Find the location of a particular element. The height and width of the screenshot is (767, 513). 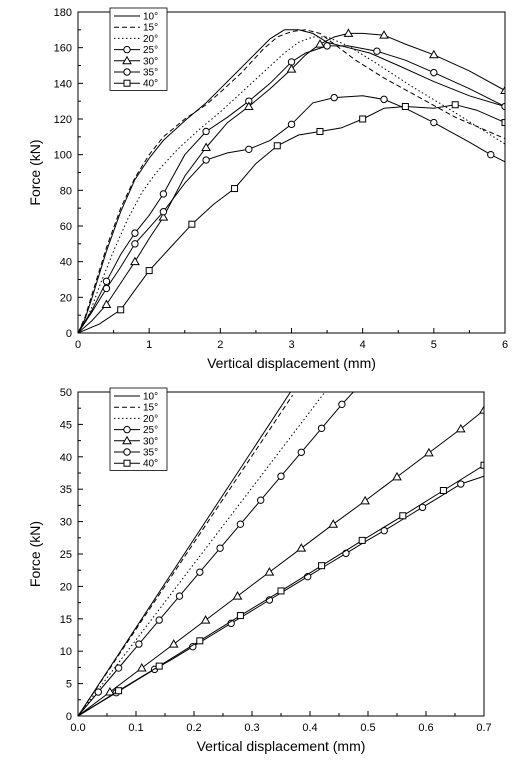

x-tick-label: 0 is located at coordinates (78, 345).